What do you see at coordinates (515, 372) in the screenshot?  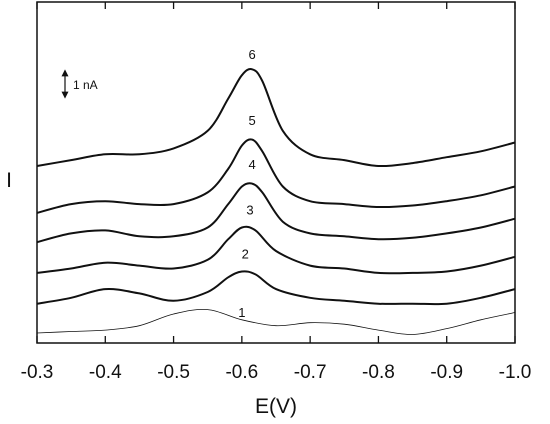 I see `x-tick-label: -1.0` at bounding box center [515, 372].